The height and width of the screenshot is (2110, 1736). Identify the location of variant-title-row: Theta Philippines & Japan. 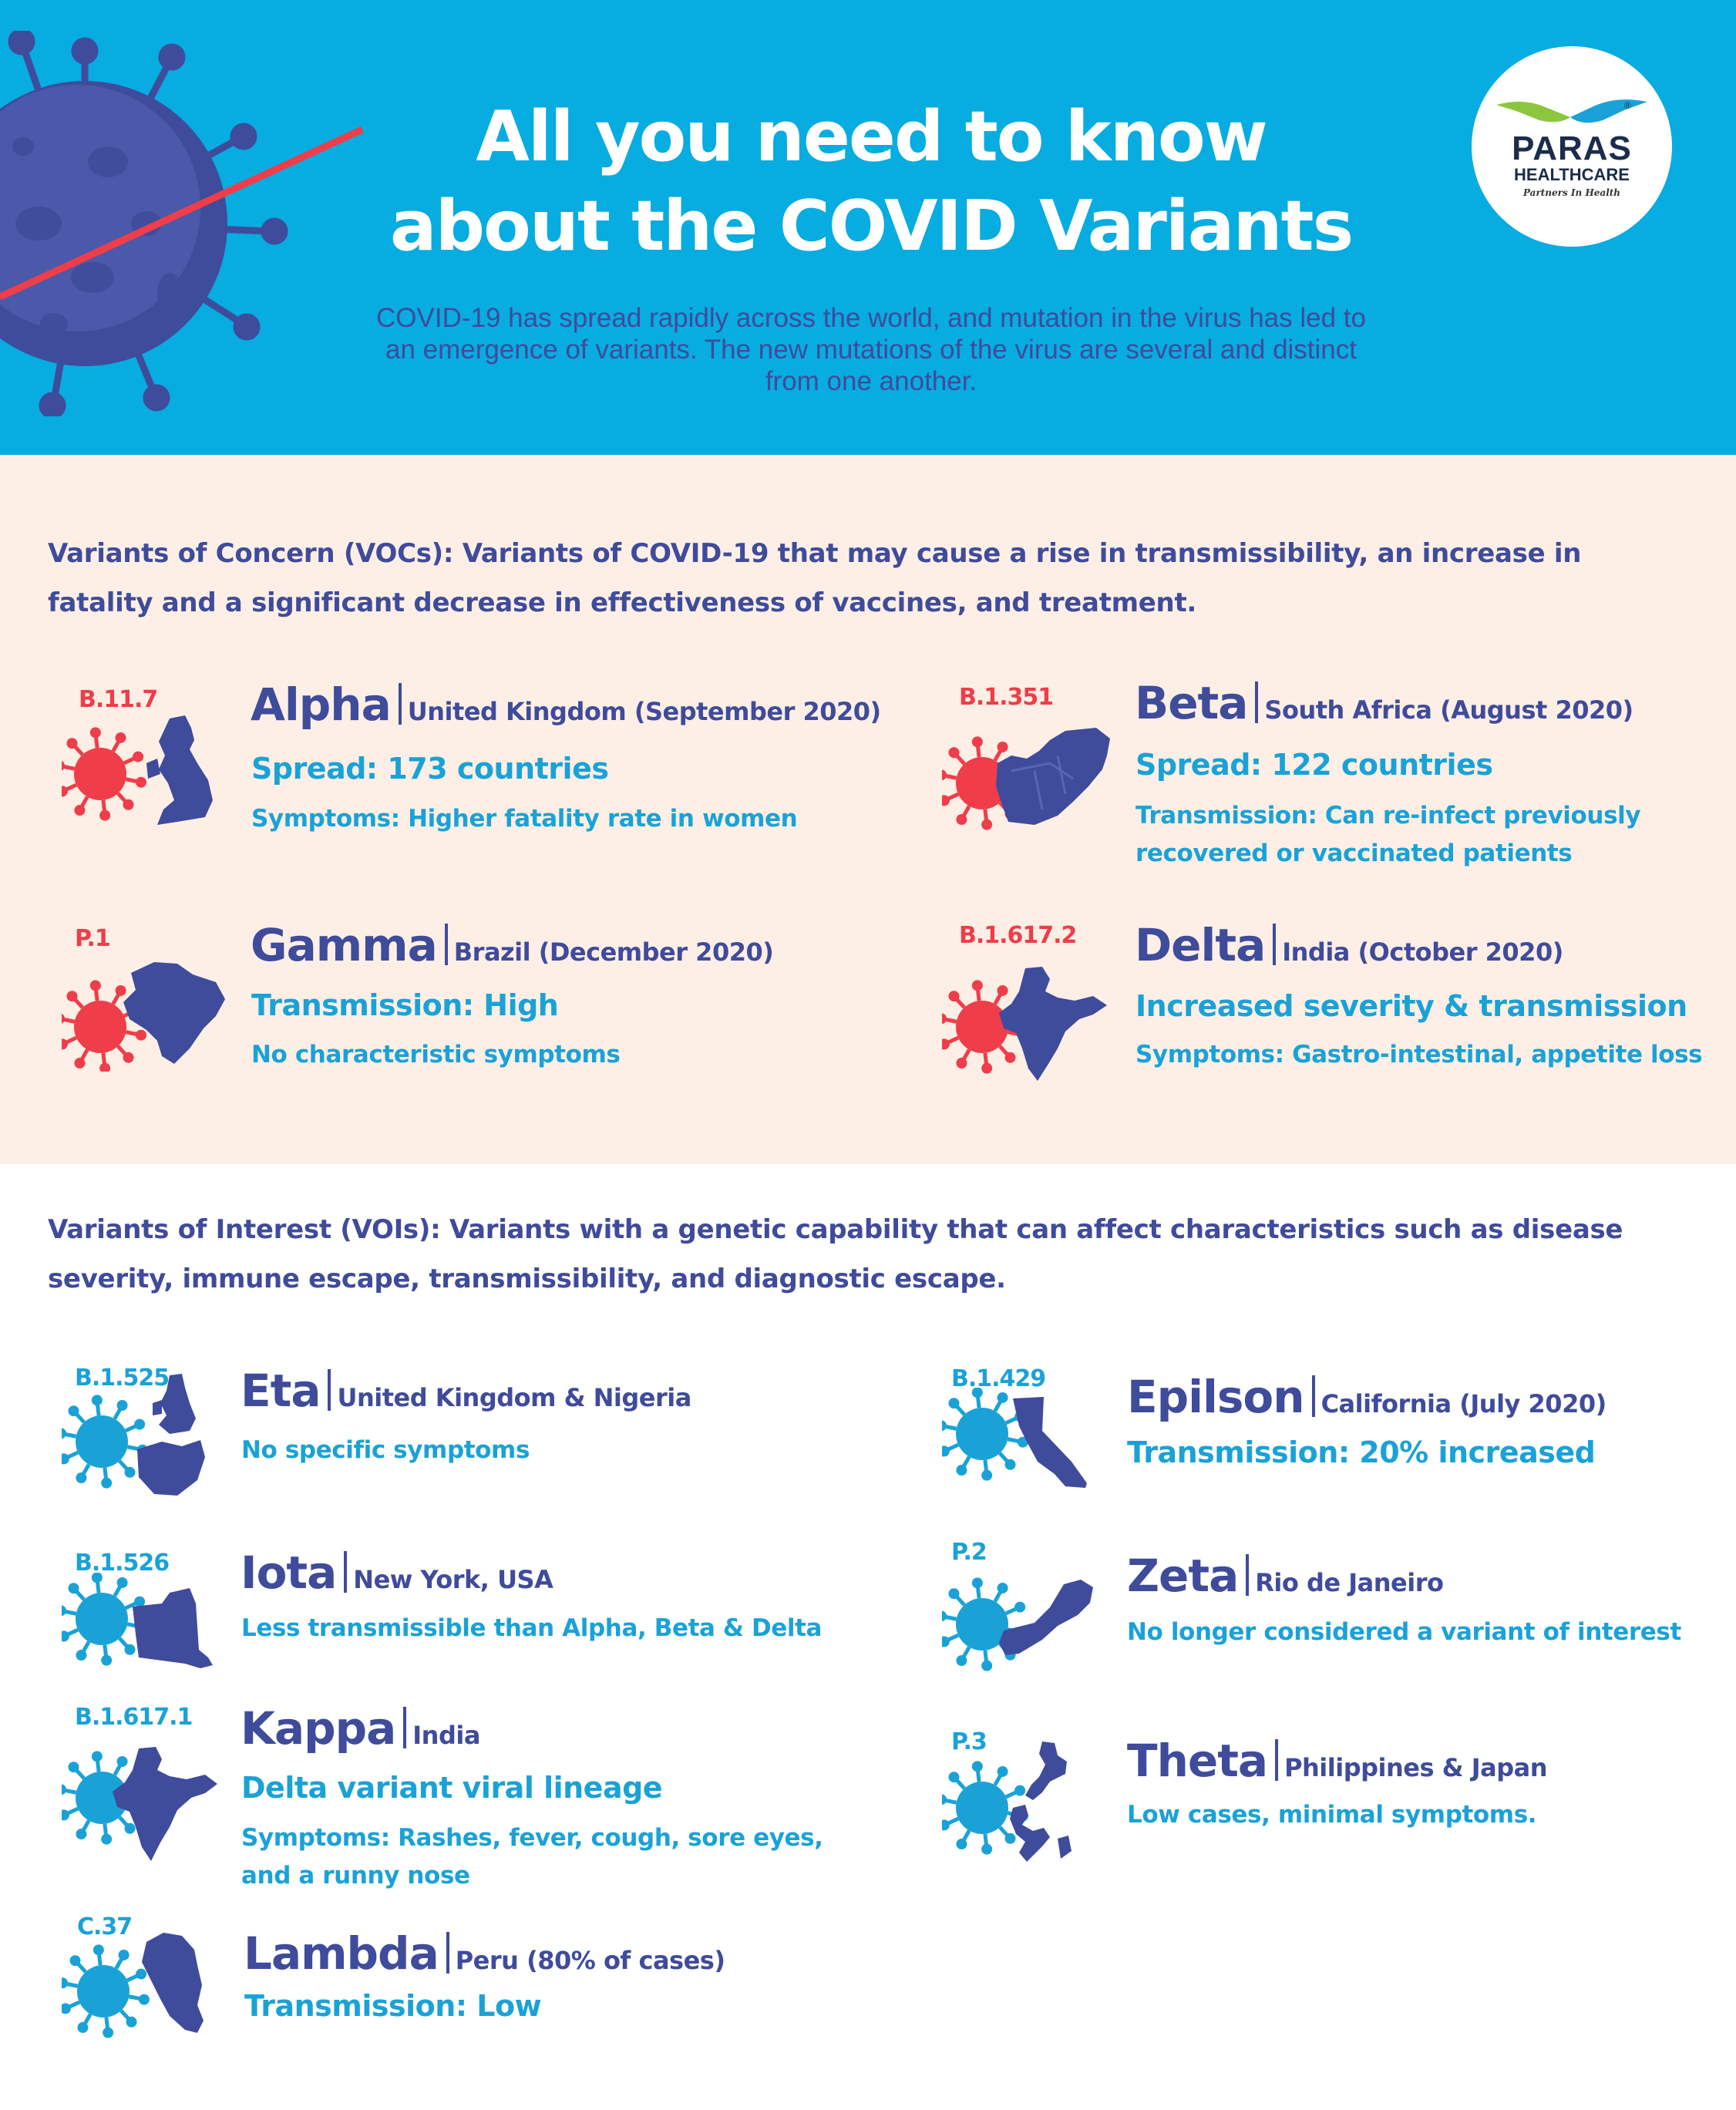
(1337, 1761).